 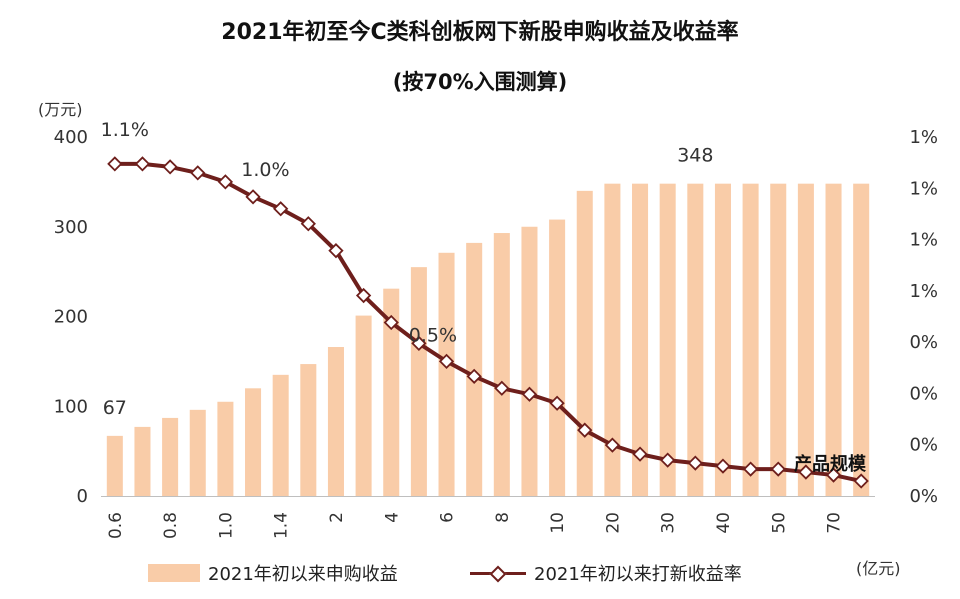 I want to click on x-tick-label: 0.6, so click(x=116, y=525).